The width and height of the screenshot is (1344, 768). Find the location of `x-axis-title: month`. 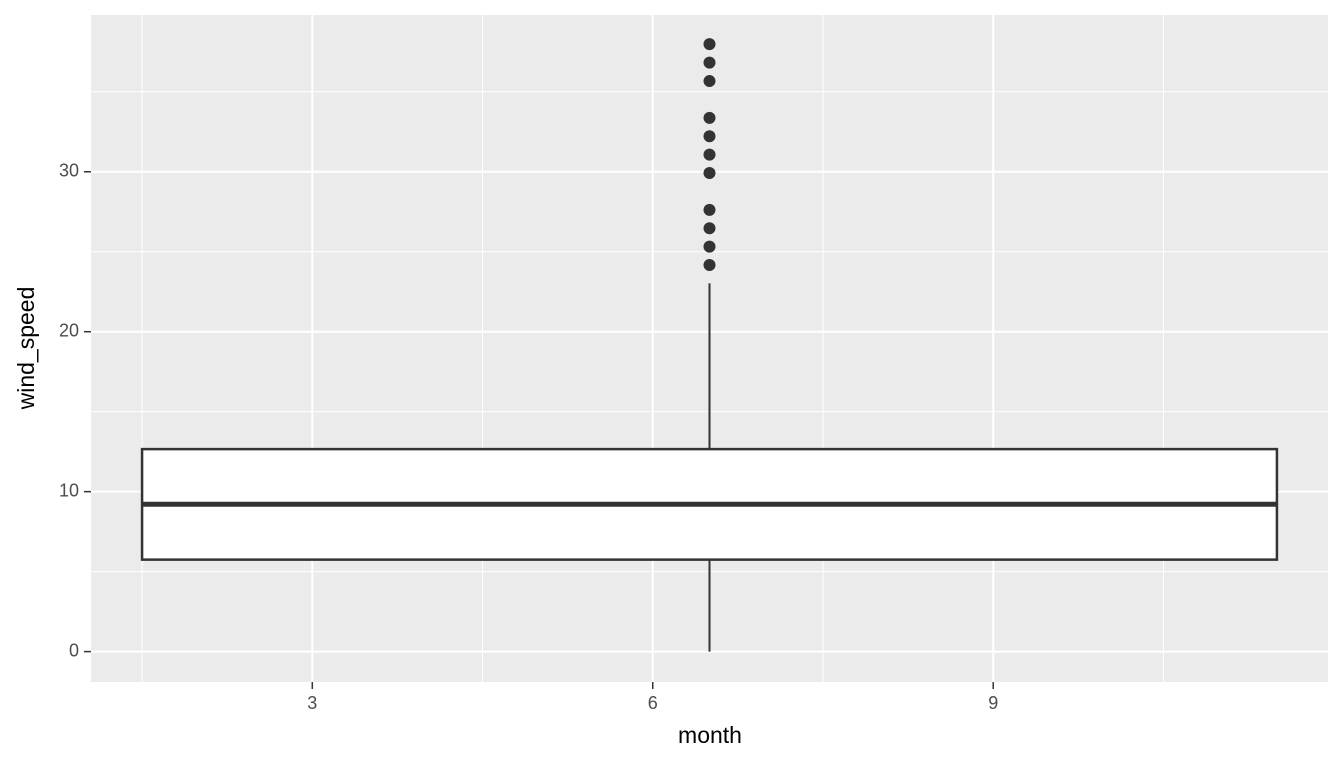

x-axis-title: month is located at coordinates (710, 735).